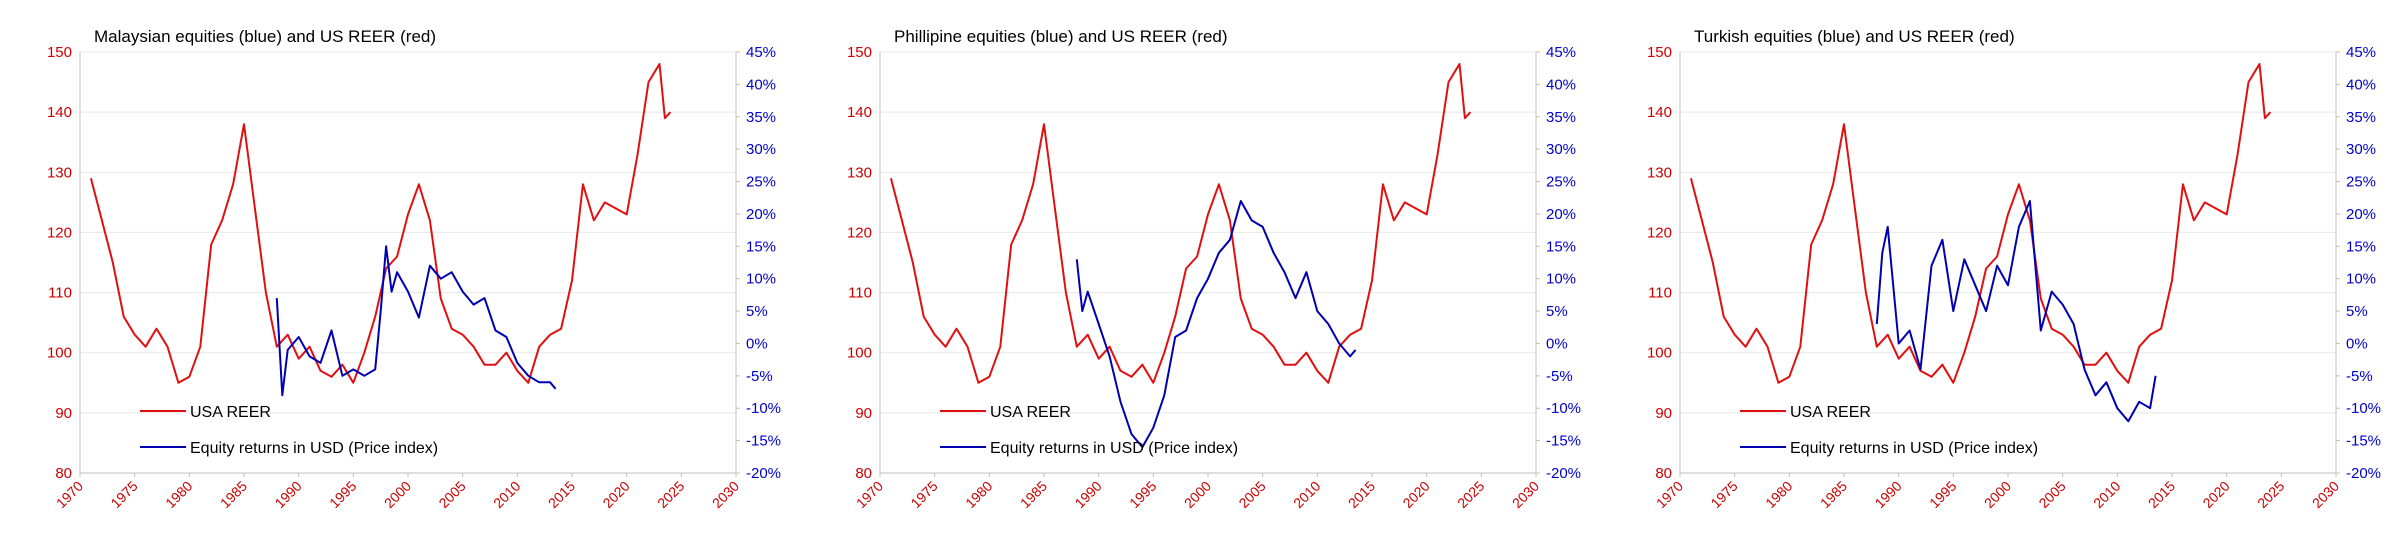 Image resolution: width=2400 pixels, height=550 pixels. What do you see at coordinates (1663, 473) in the screenshot?
I see `y-left-tick-label: 80` at bounding box center [1663, 473].